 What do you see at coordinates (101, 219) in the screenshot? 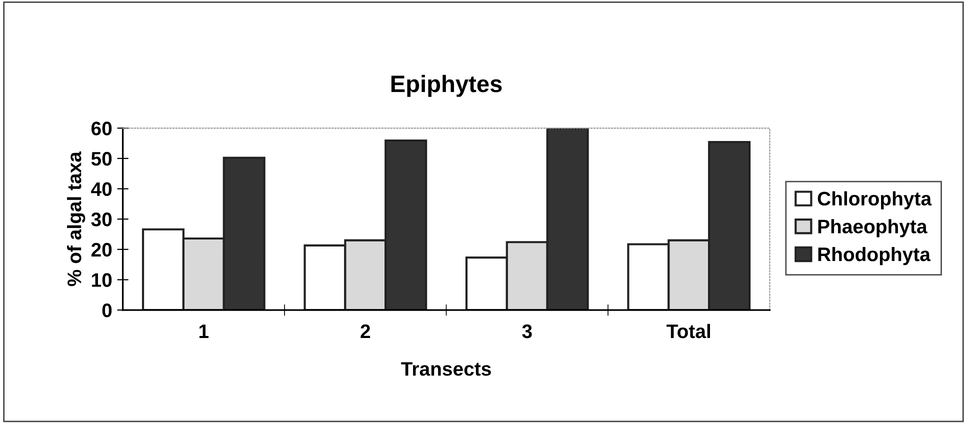
I see `y-tick-label: 30` at bounding box center [101, 219].